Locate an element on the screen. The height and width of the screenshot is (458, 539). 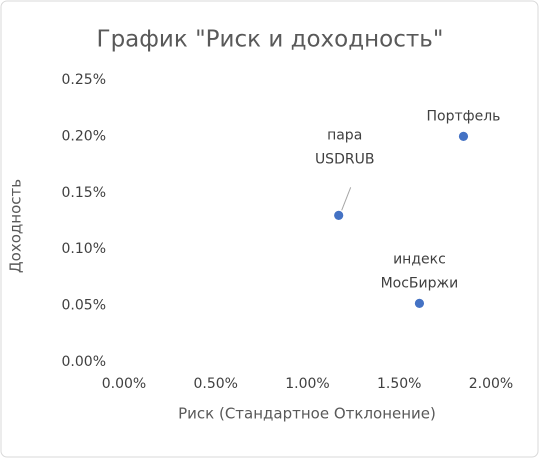
chart-title: График "Риск и доходность" is located at coordinates (270, 40).